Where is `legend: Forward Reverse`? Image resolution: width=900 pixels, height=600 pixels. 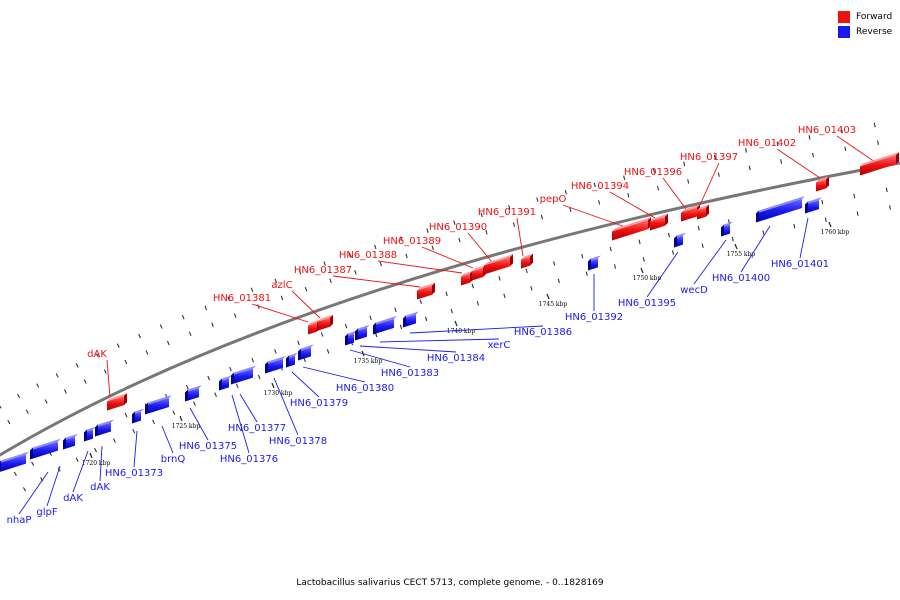 legend: Forward Reverse is located at coordinates (865, 24).